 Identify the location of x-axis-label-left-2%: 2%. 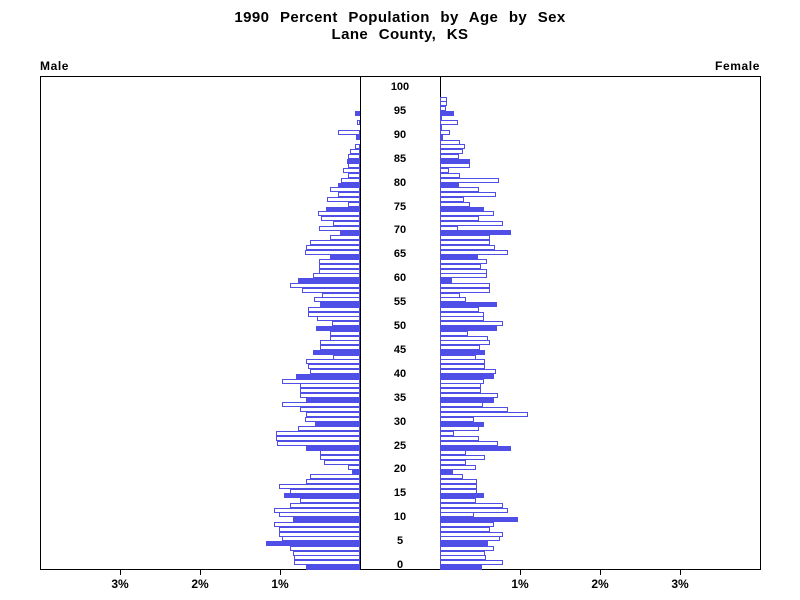
(200, 584).